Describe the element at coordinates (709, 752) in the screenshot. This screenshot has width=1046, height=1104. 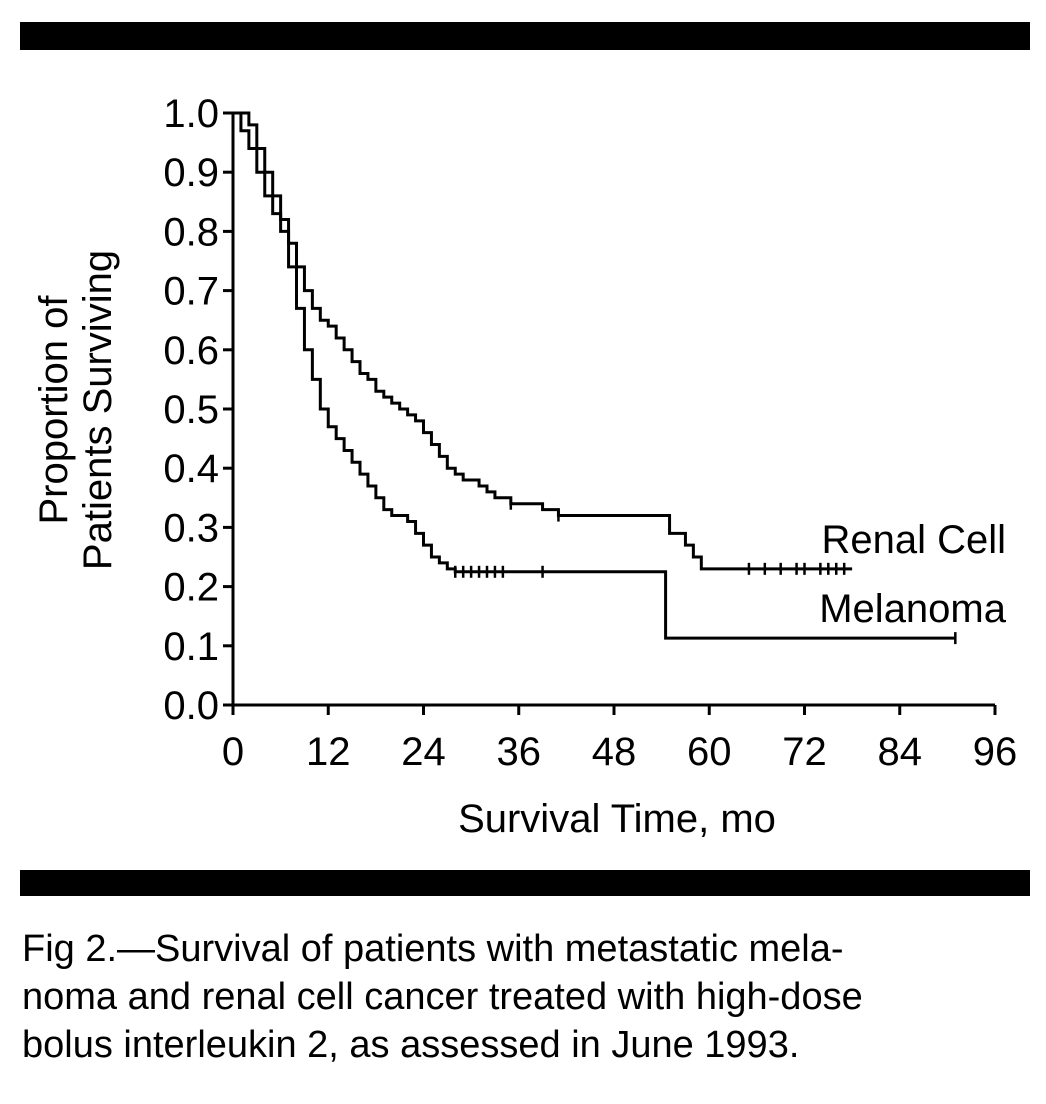
I see `x-tick-label: 60` at that location.